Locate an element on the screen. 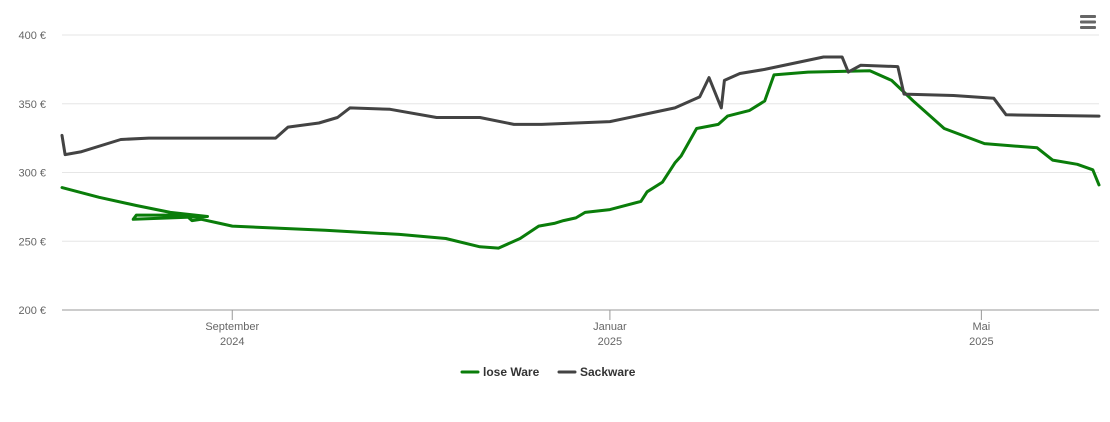  chart-menu-button is located at coordinates (1088, 22).